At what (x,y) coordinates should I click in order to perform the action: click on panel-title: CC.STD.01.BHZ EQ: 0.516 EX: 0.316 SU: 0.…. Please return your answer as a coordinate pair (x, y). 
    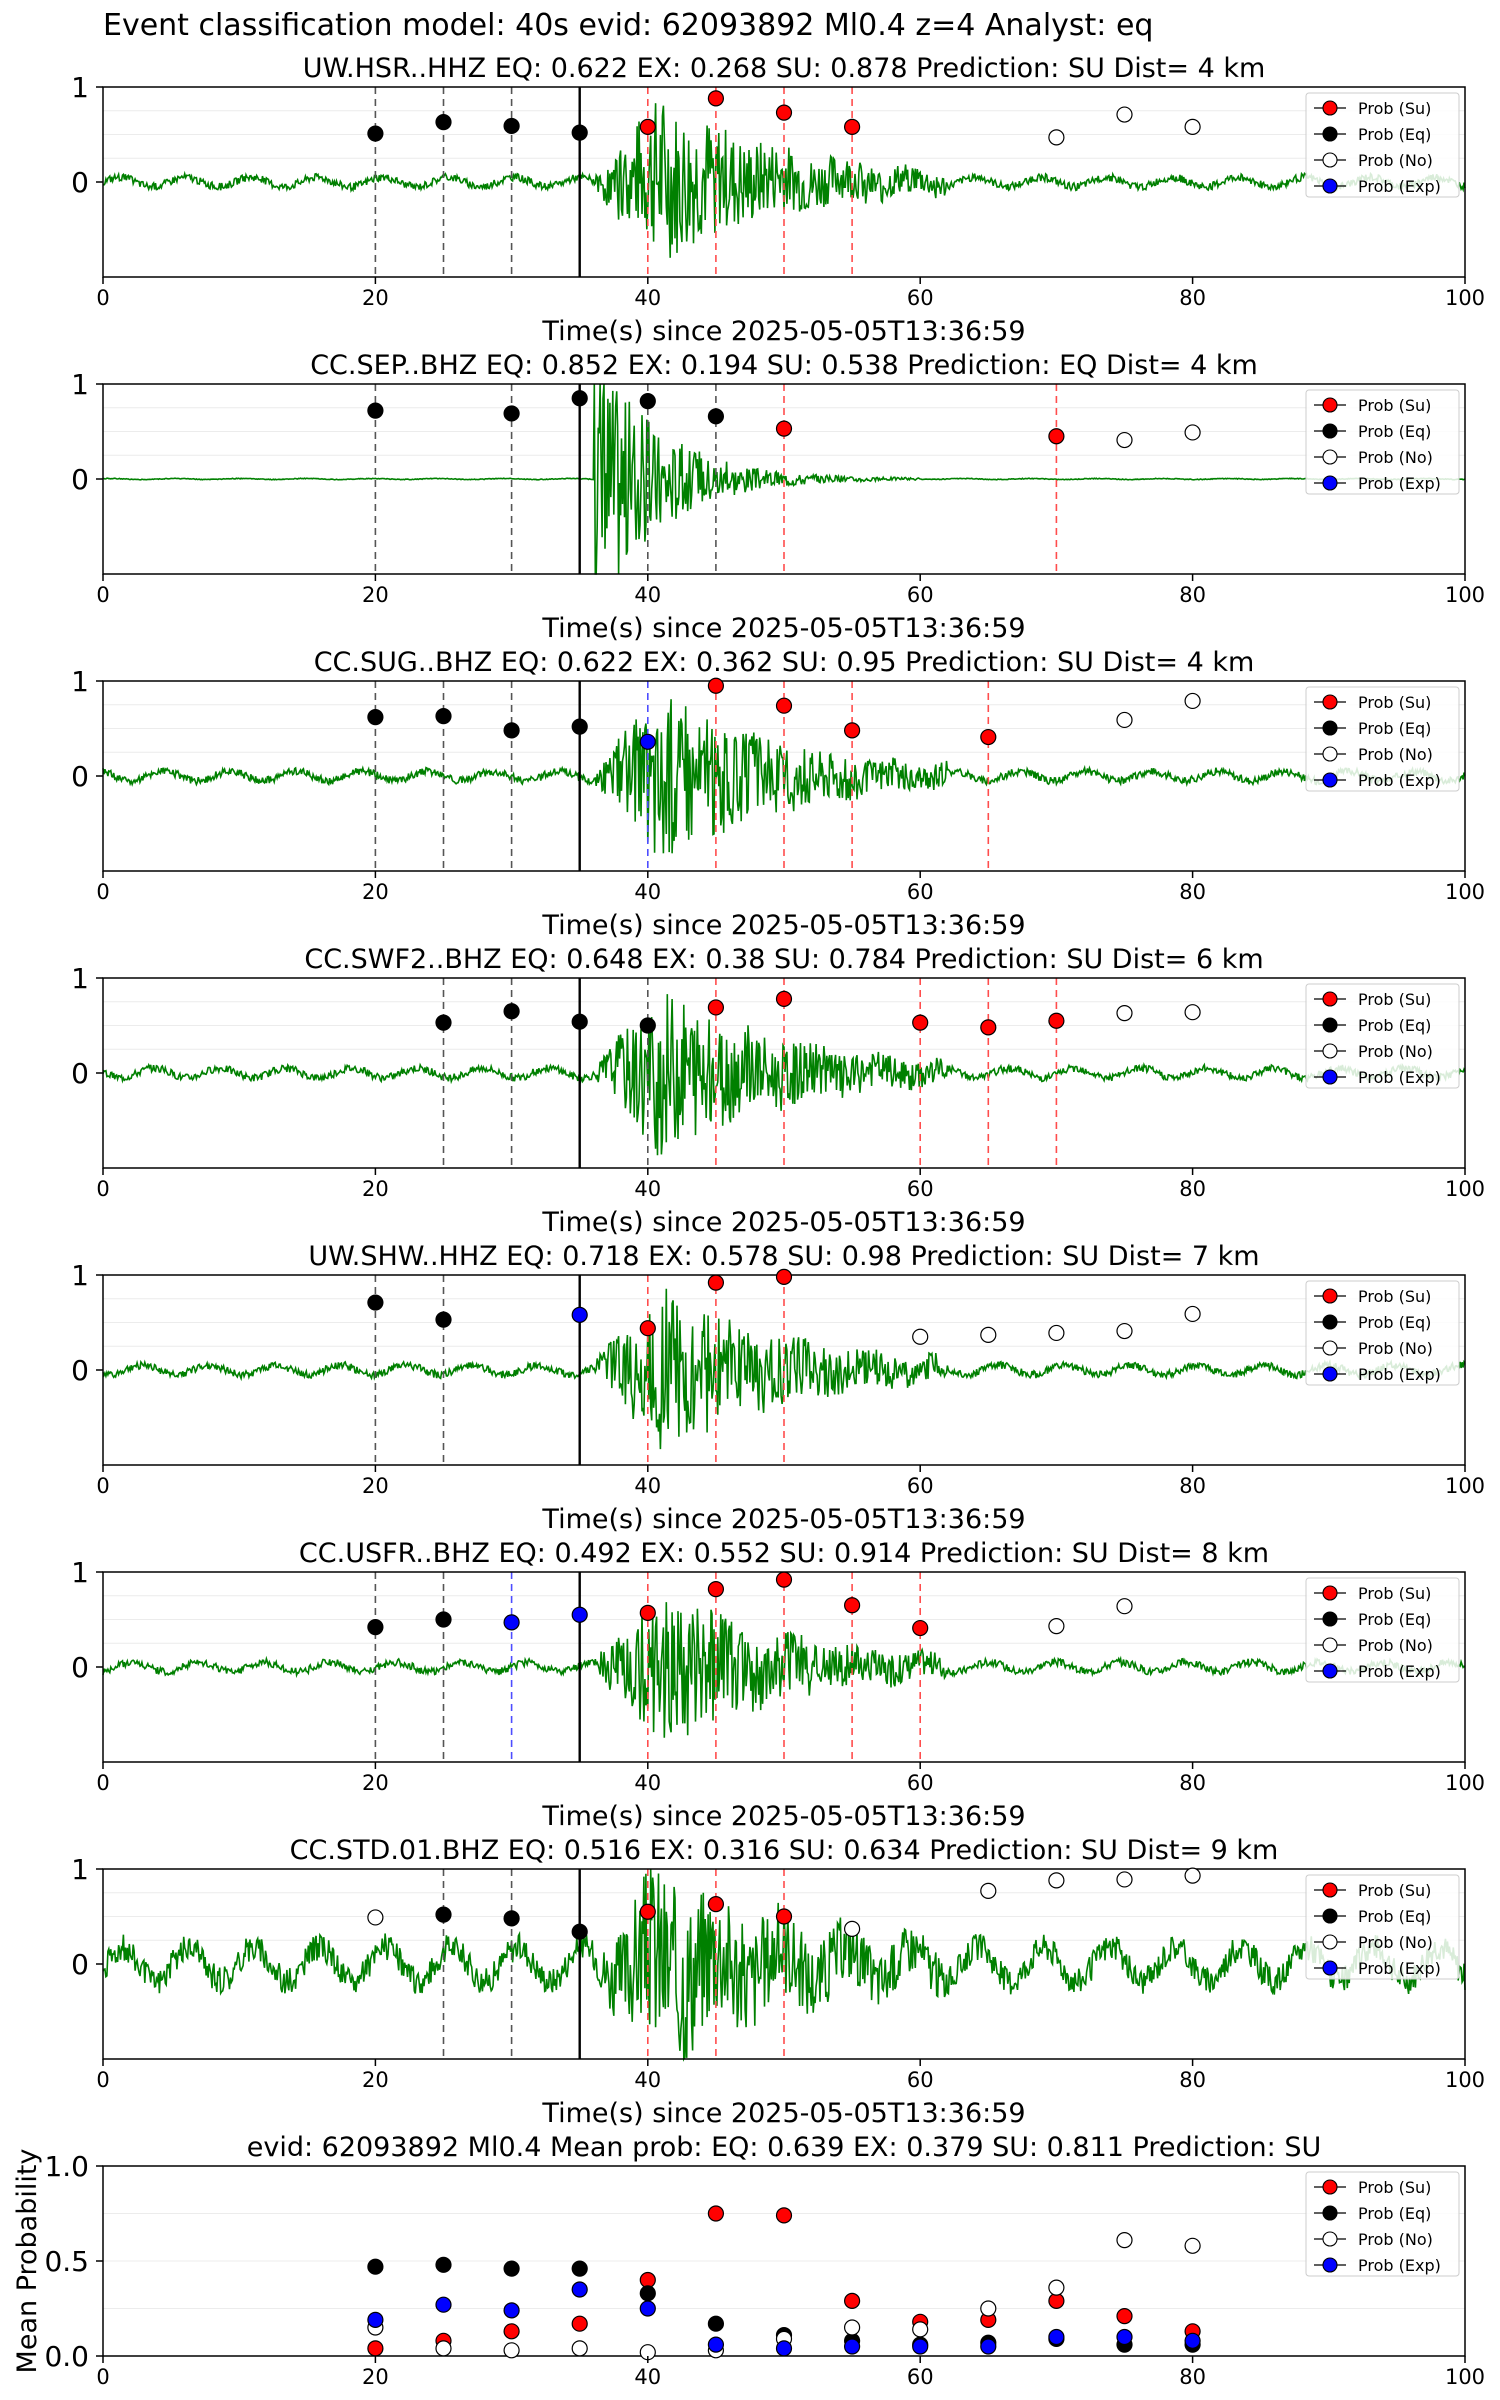
    Looking at the image, I should click on (784, 1850).